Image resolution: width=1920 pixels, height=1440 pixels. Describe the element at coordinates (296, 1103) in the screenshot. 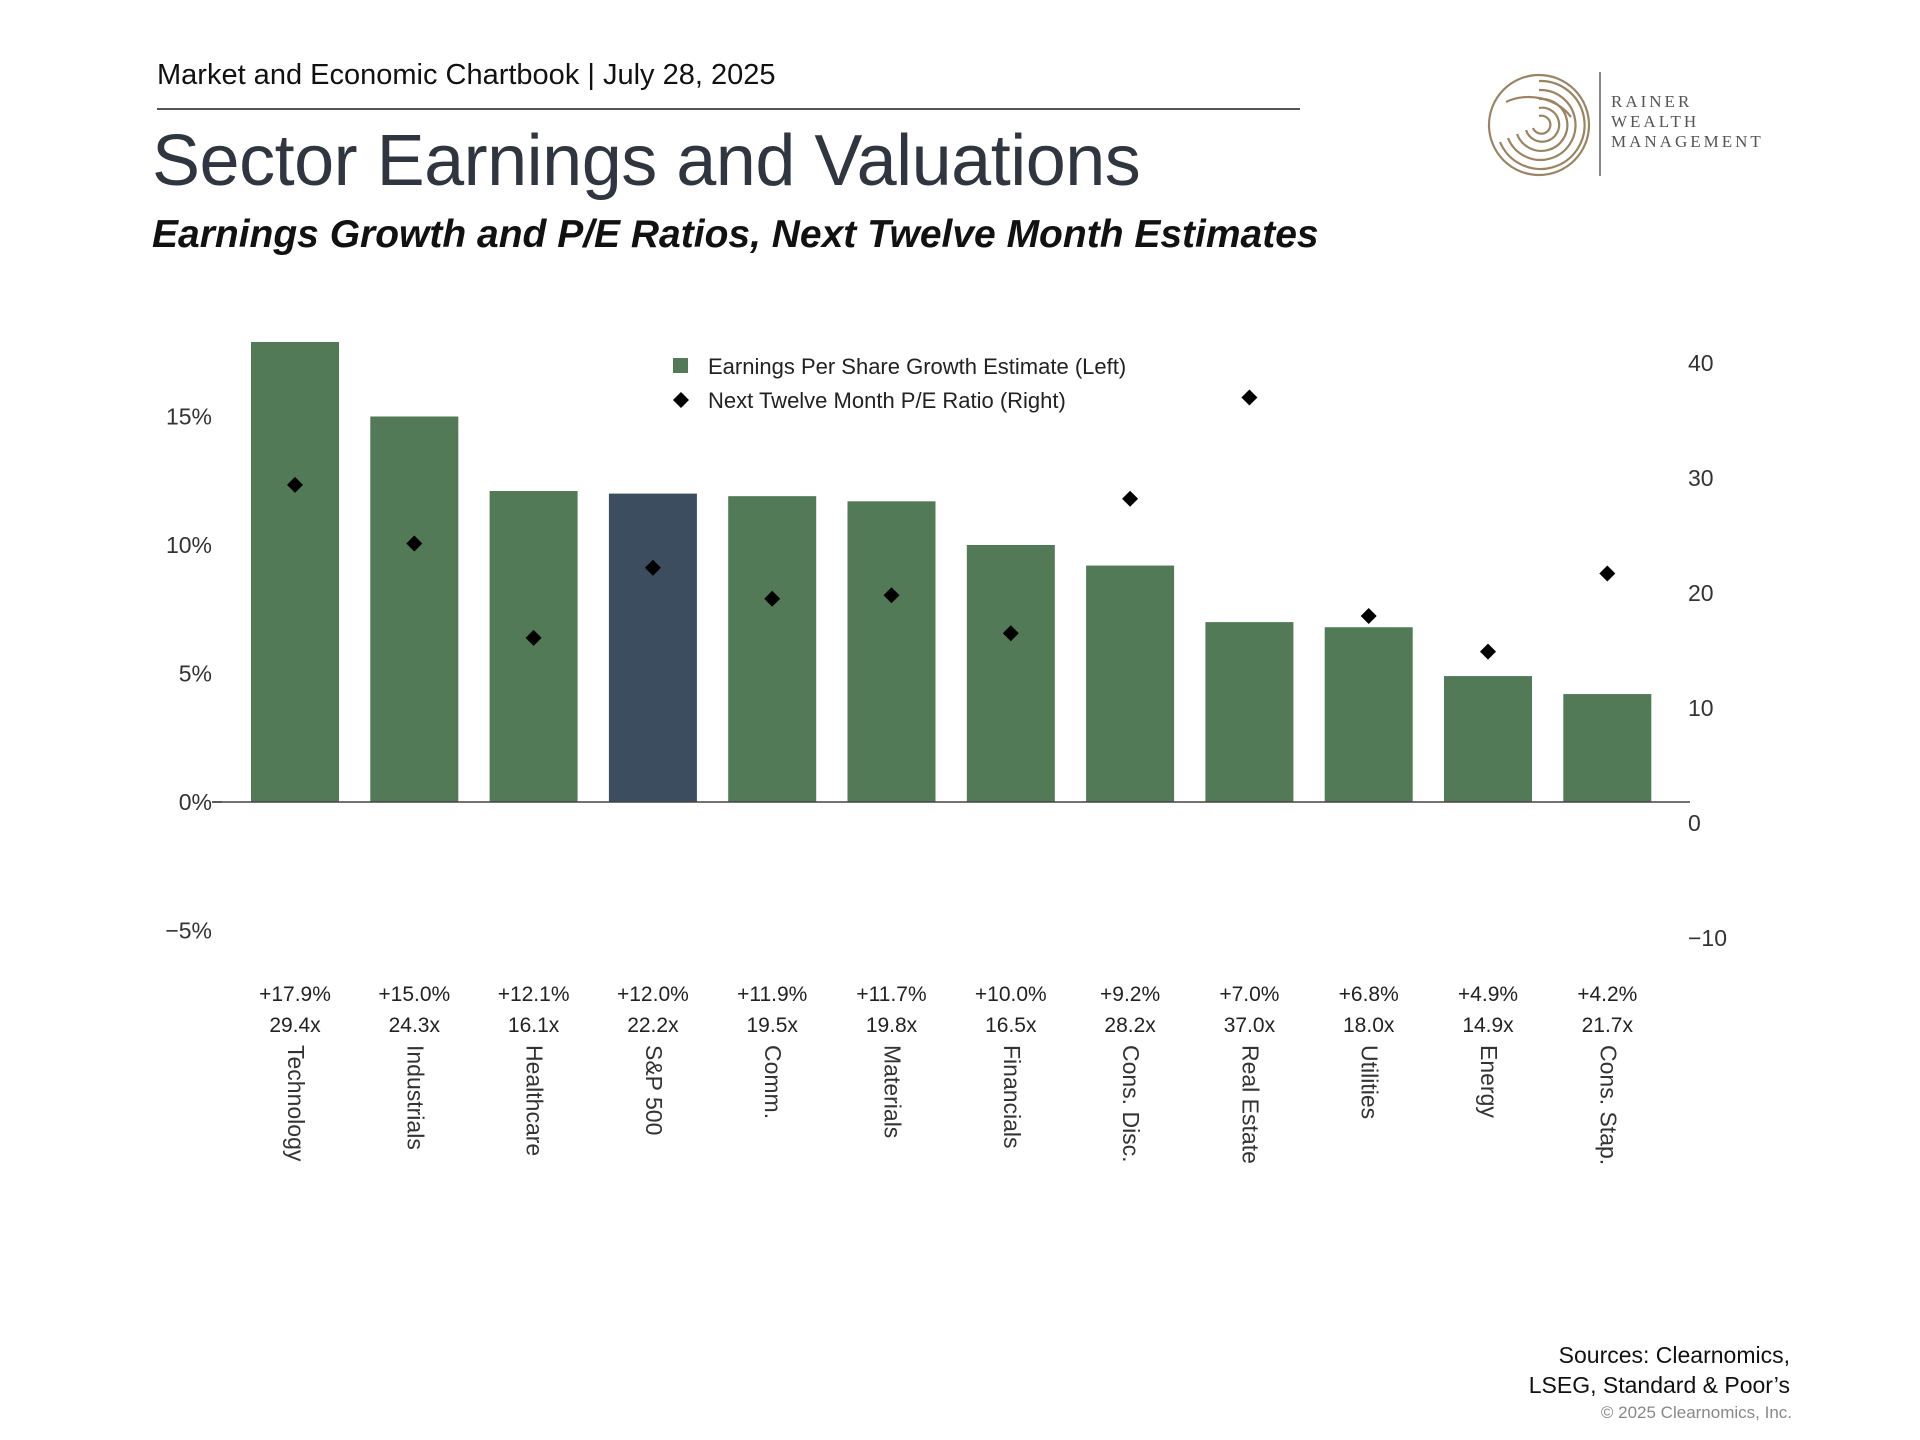

I see `category-label: Technology` at that location.